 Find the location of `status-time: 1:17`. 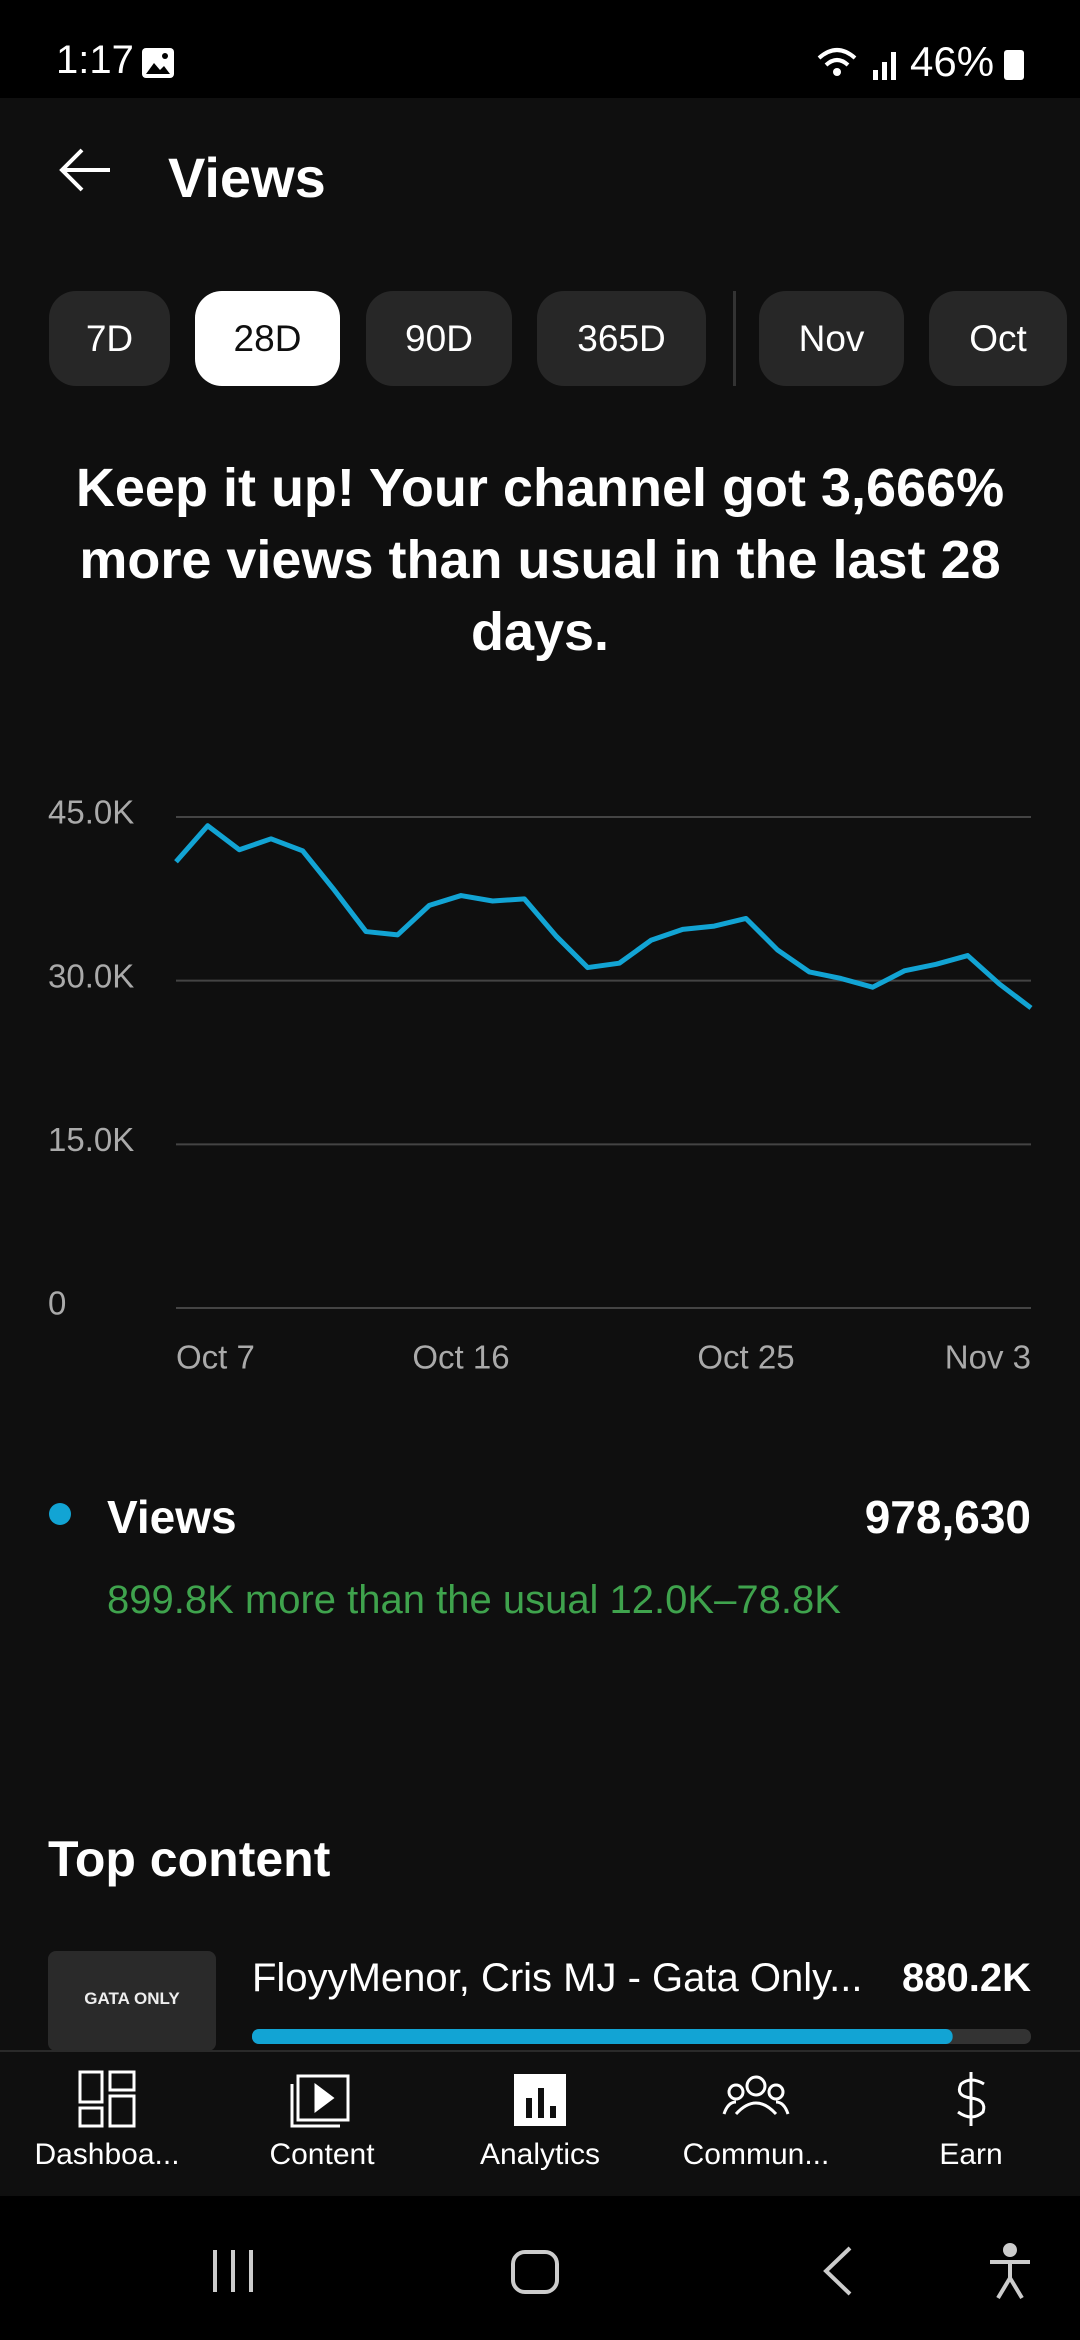

status-time: 1:17 is located at coordinates (95, 60).